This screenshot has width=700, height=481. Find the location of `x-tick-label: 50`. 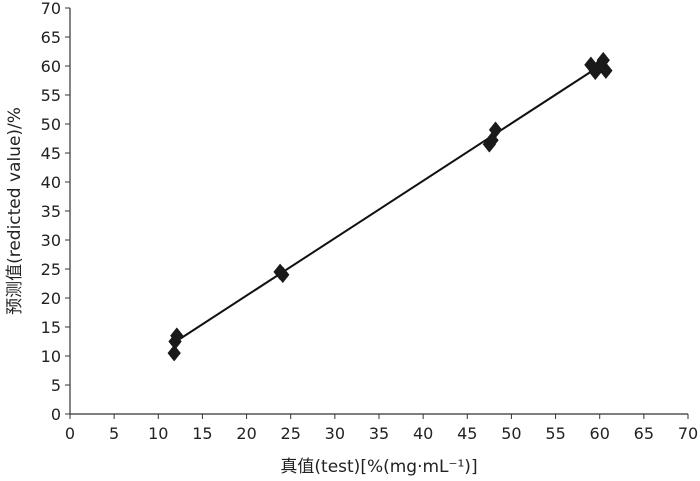

x-tick-label: 50 is located at coordinates (511, 433).